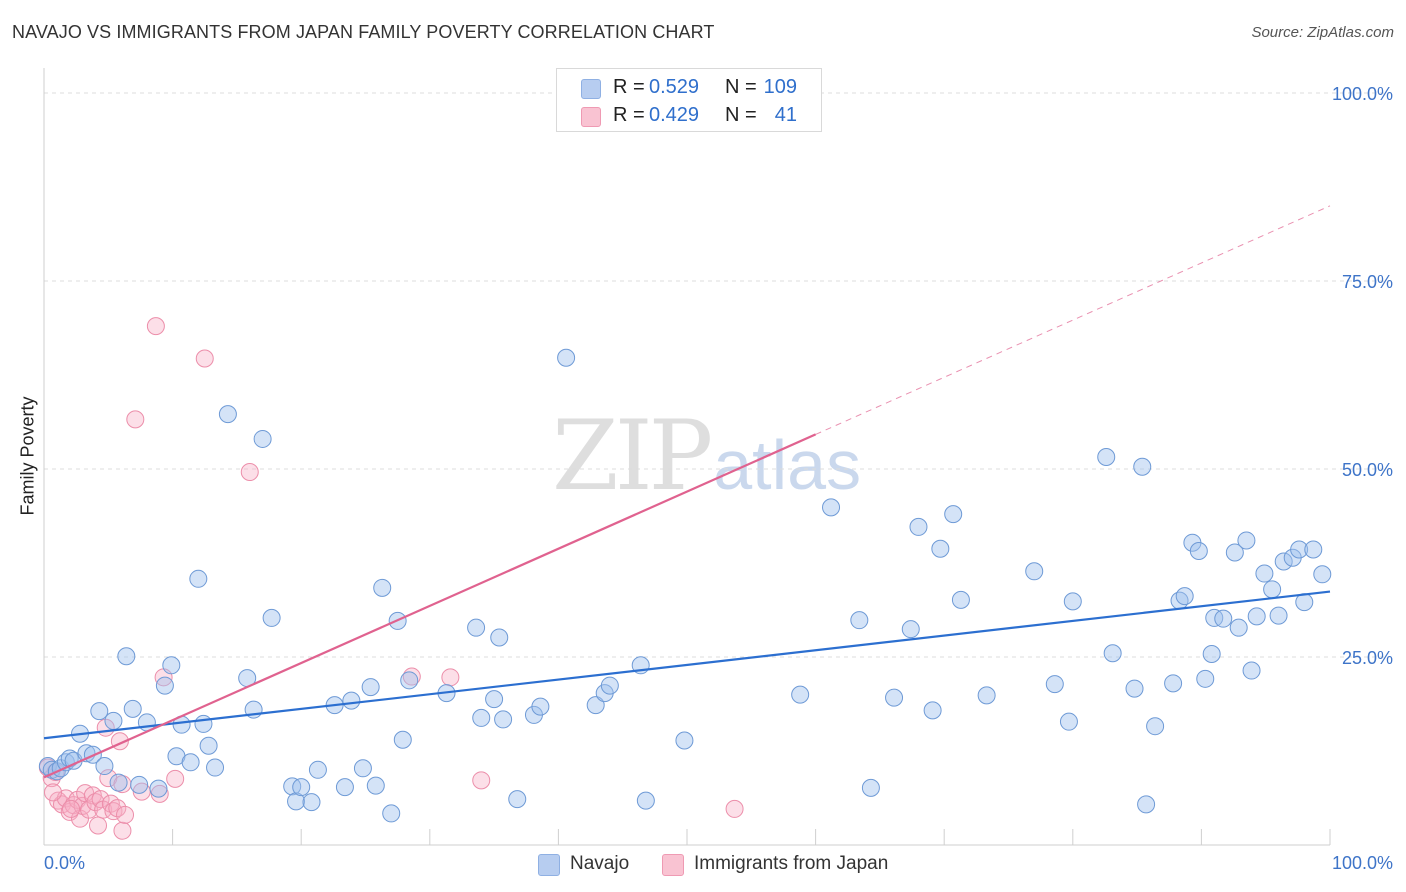 Image resolution: width=1406 pixels, height=892 pixels. I want to click on legend-row-japan: R = 0.429 N = 41, so click(689, 116).